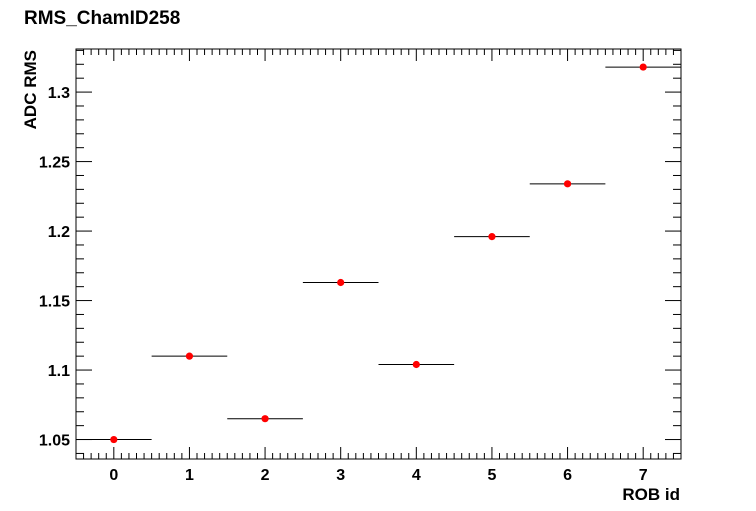  Describe the element at coordinates (189, 475) in the screenshot. I see `x-tick-label: 1` at that location.